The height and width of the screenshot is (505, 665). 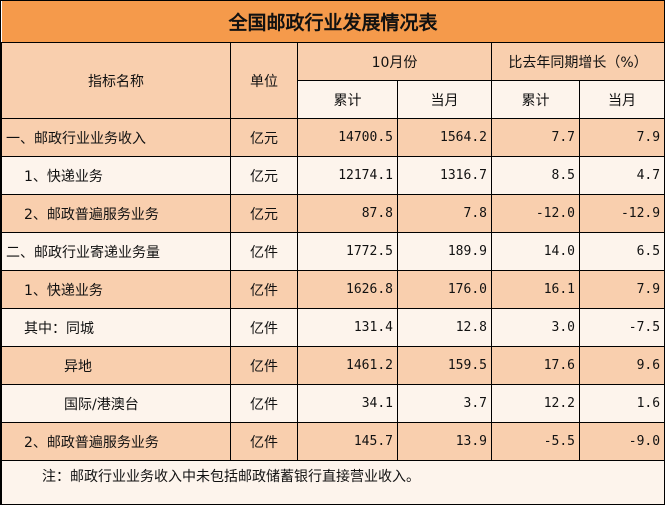 What do you see at coordinates (444, 99) in the screenshot?
I see `header-month: 当月` at bounding box center [444, 99].